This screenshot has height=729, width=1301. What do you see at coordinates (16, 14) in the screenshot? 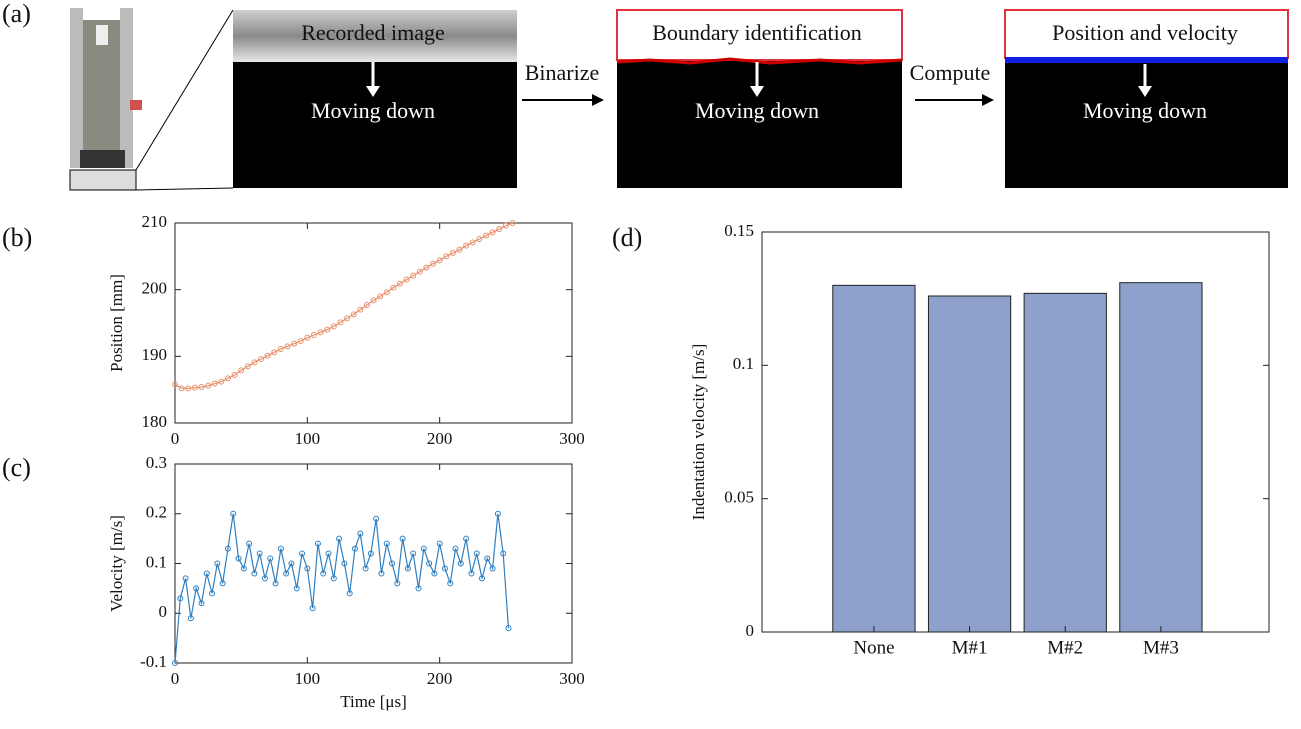
I see `panel-label: (a)` at bounding box center [16, 14].